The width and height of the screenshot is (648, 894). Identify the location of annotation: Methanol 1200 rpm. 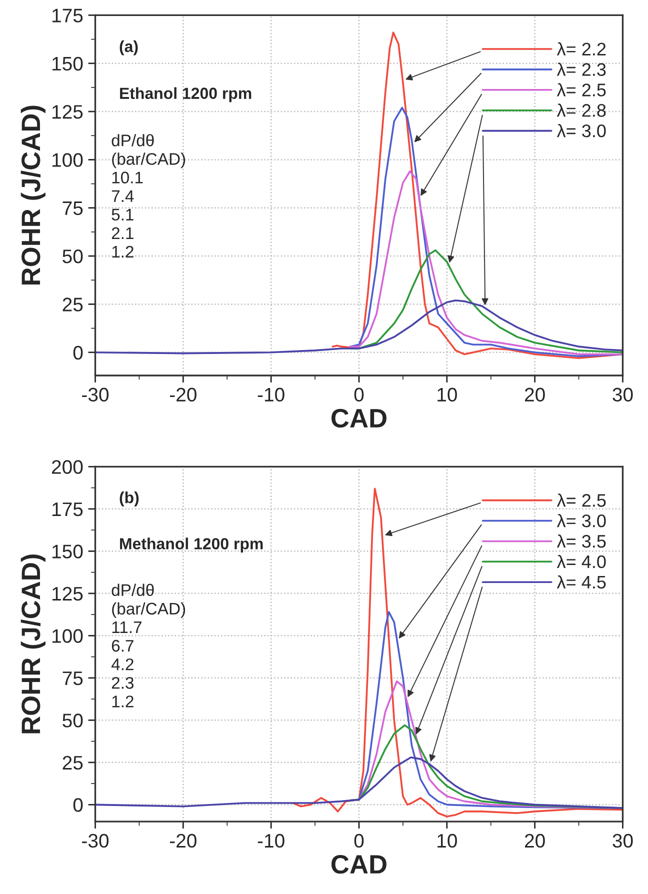
(191, 545).